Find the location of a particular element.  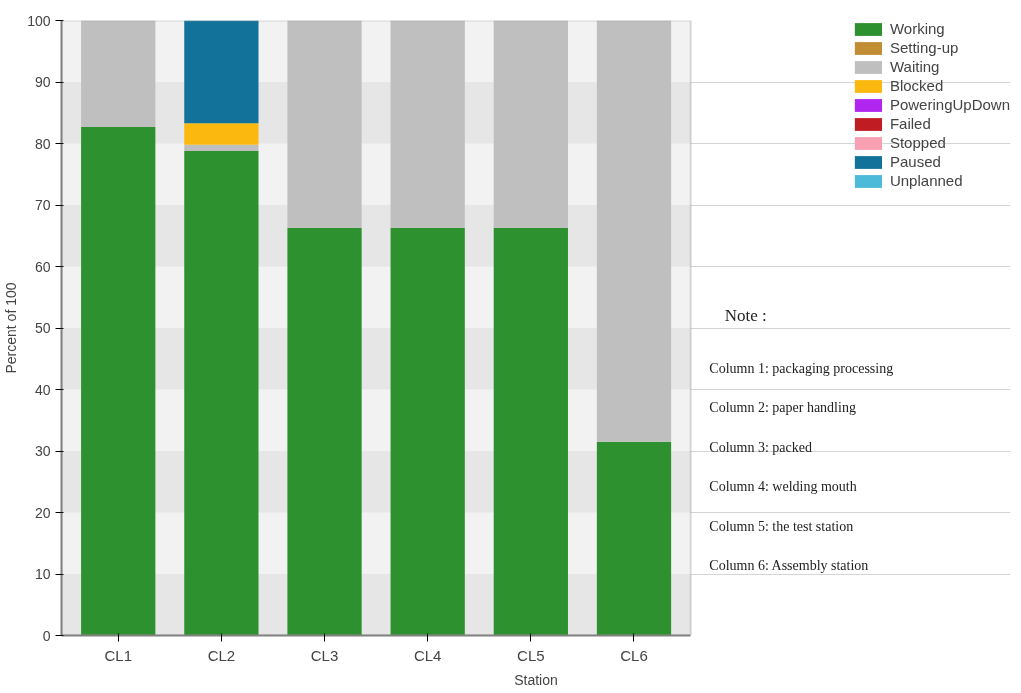

y-tick-label: 40 is located at coordinates (42, 389).